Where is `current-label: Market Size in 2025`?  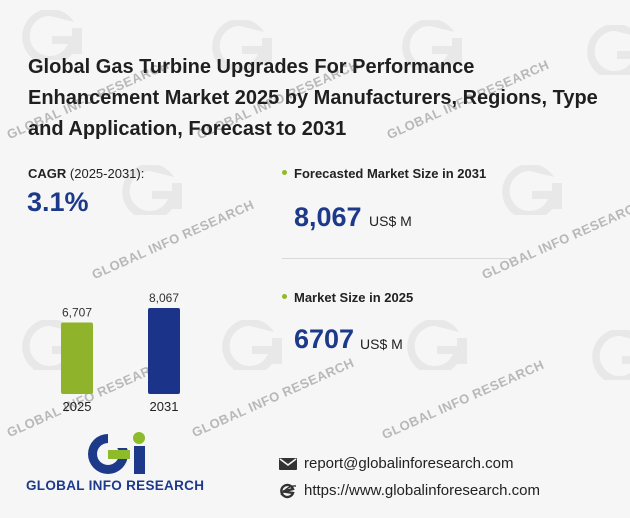
current-label: Market Size in 2025 is located at coordinates (347, 297).